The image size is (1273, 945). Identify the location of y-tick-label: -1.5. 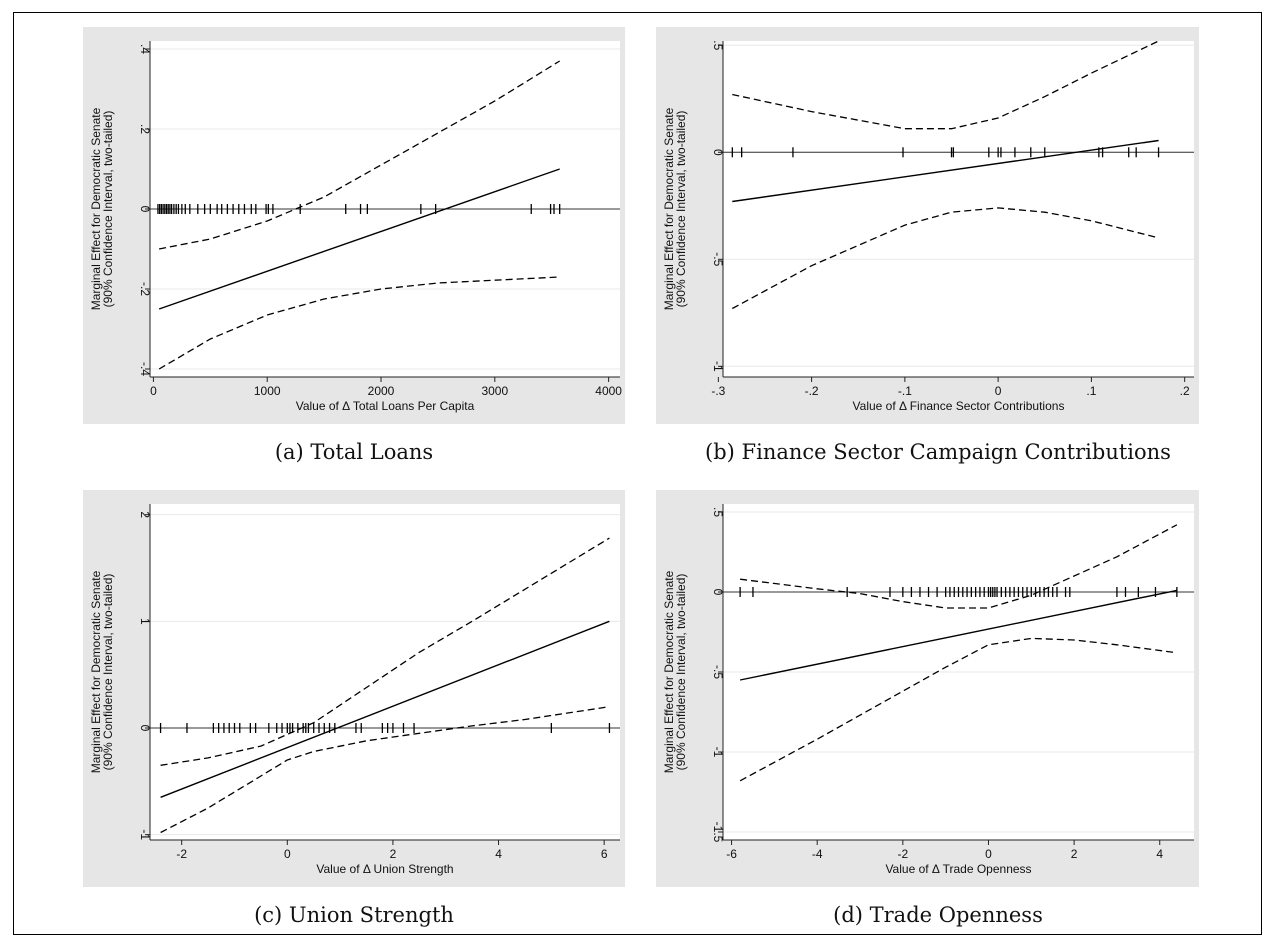
(718, 832).